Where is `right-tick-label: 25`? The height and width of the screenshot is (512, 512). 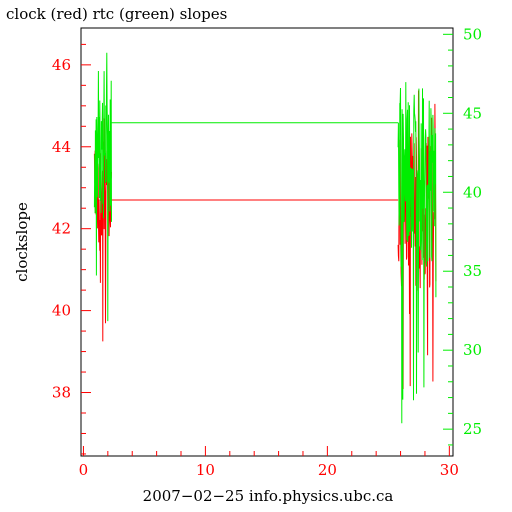
right-tick-label: 25 is located at coordinates (472, 429).